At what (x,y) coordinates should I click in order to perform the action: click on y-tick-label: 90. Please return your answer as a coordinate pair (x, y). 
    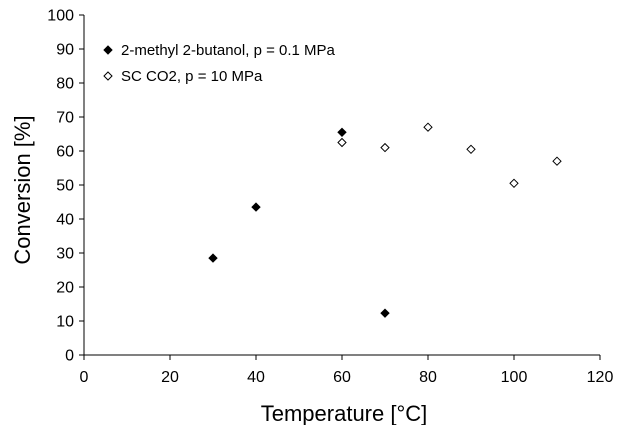
    Looking at the image, I should click on (65, 50).